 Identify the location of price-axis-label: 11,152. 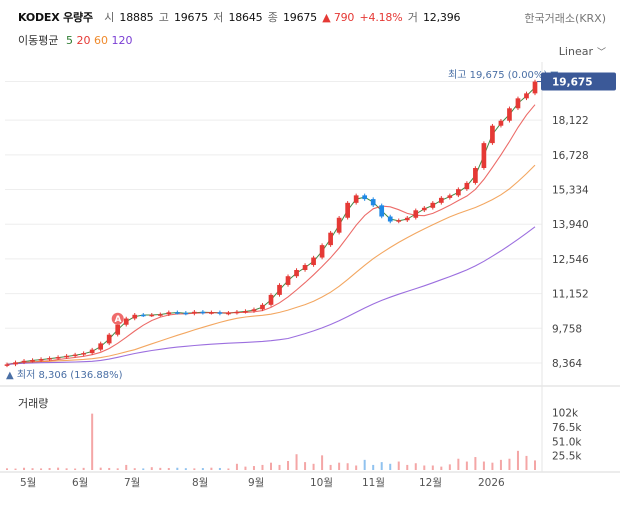
(570, 295).